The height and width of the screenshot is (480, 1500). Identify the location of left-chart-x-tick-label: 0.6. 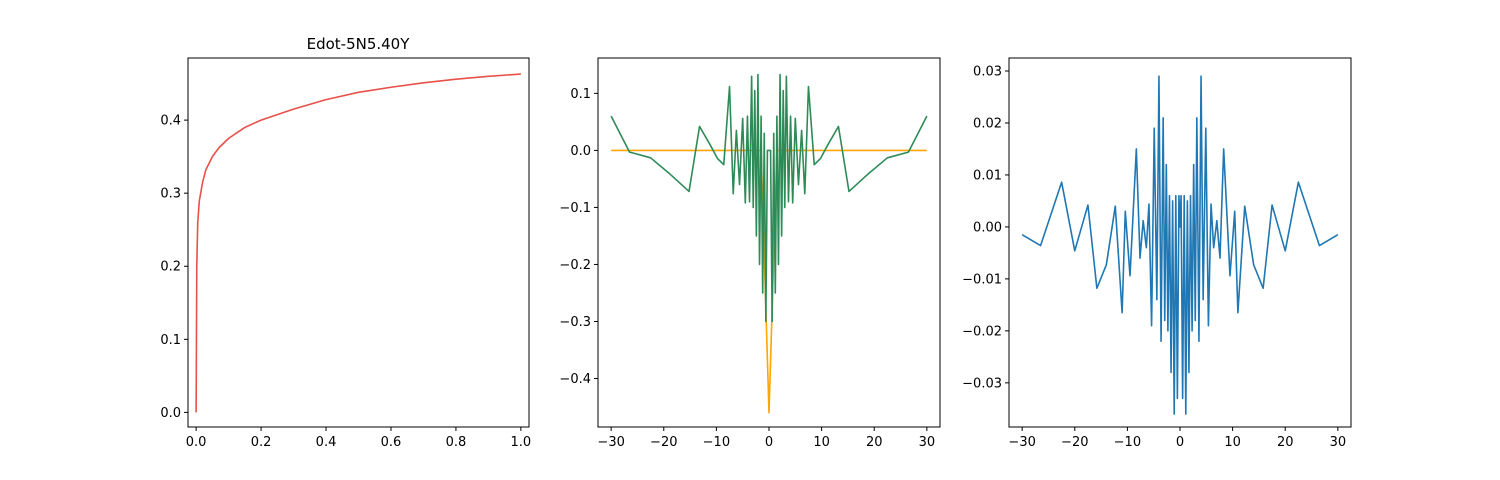
(391, 442).